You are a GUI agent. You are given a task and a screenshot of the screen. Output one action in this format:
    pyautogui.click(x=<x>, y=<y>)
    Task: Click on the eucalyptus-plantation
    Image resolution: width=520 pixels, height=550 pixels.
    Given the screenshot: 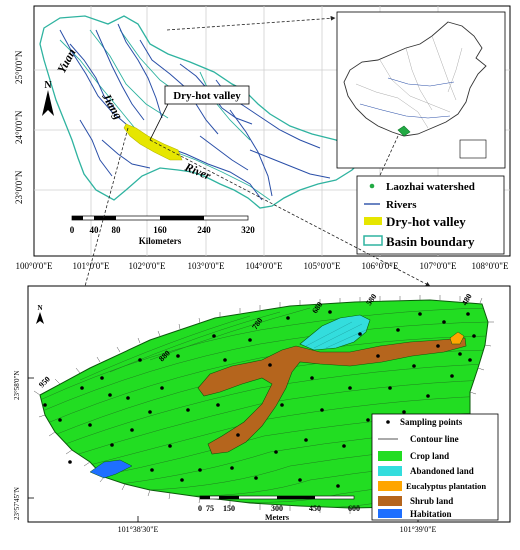 What is the action you would take?
    pyautogui.click(x=457, y=338)
    